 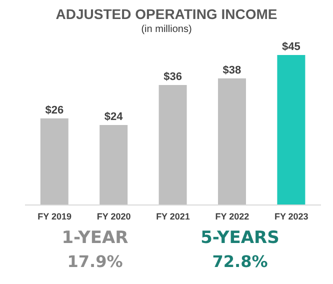 I want to click on text: 17.9%, so click(x=95, y=261).